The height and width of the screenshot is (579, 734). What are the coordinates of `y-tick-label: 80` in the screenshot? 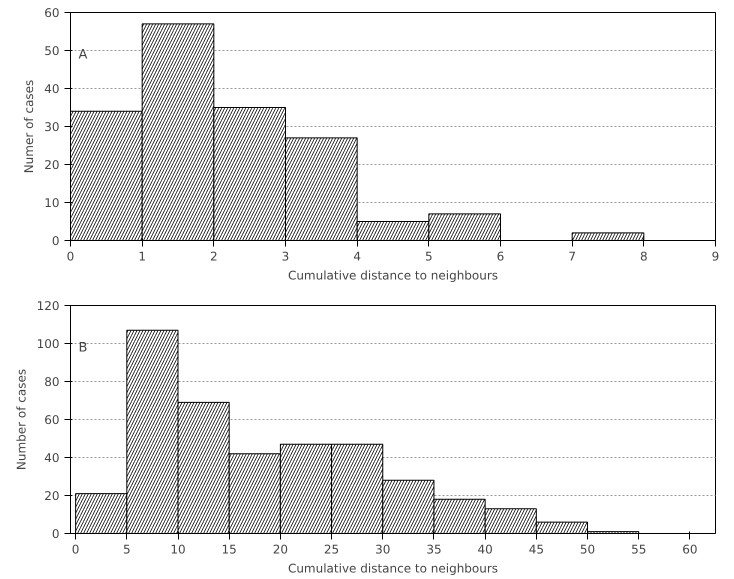 It's located at (52, 382).